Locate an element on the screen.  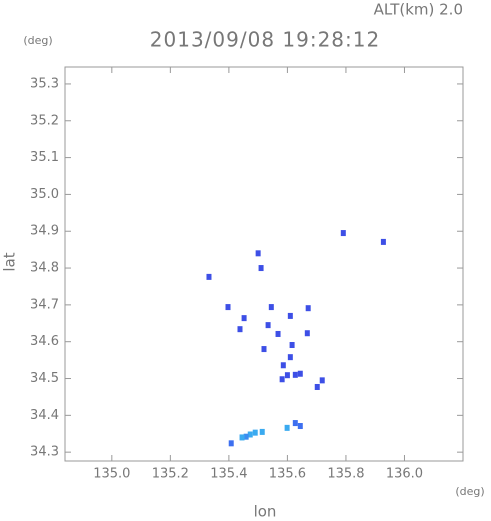
y-tick-label: 35.2 is located at coordinates (44, 120).